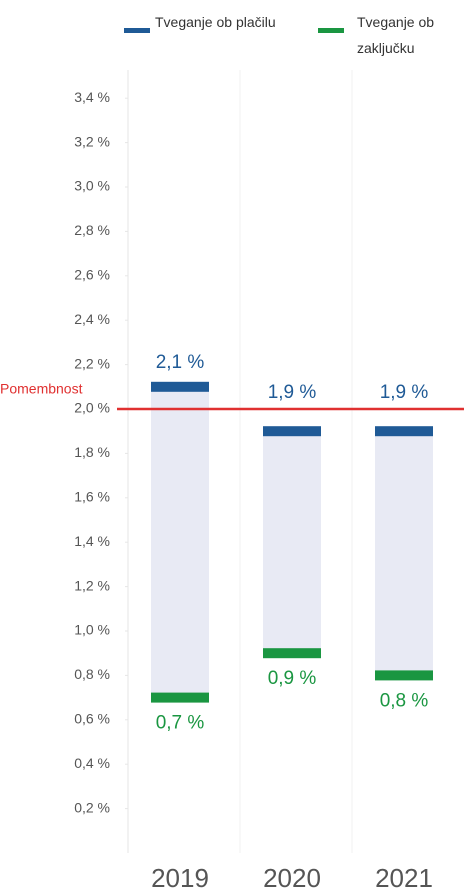  I want to click on y-tick-label: 1,8 %, so click(92, 452).